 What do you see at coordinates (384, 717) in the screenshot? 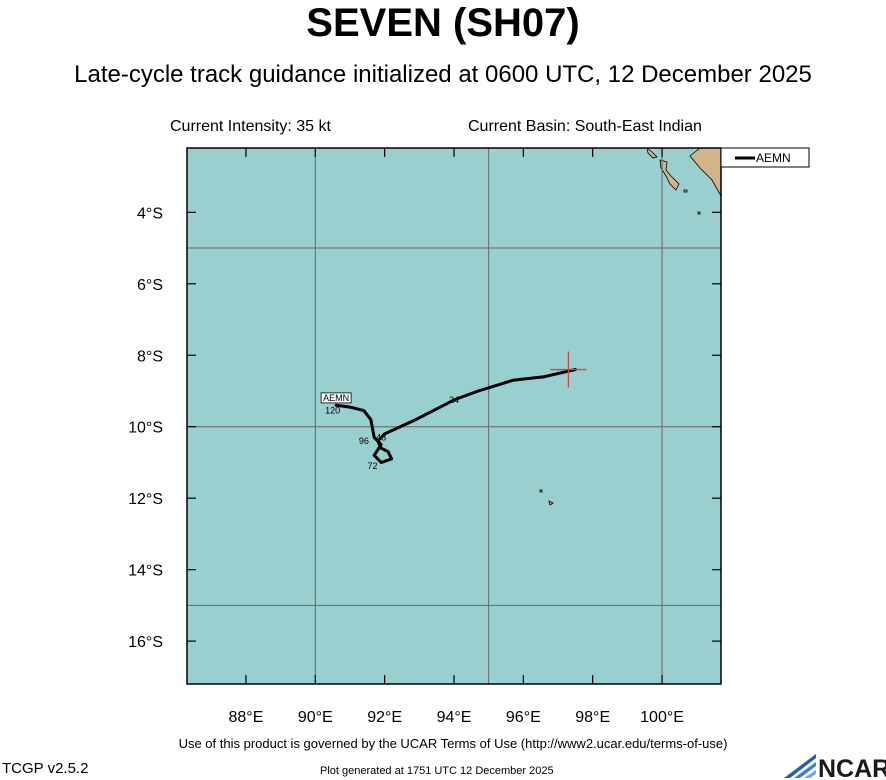
I see `lon-tick-label: 92°E` at bounding box center [384, 717].